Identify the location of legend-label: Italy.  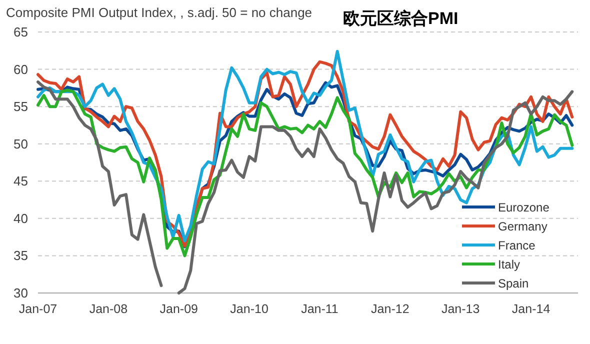
(509, 265).